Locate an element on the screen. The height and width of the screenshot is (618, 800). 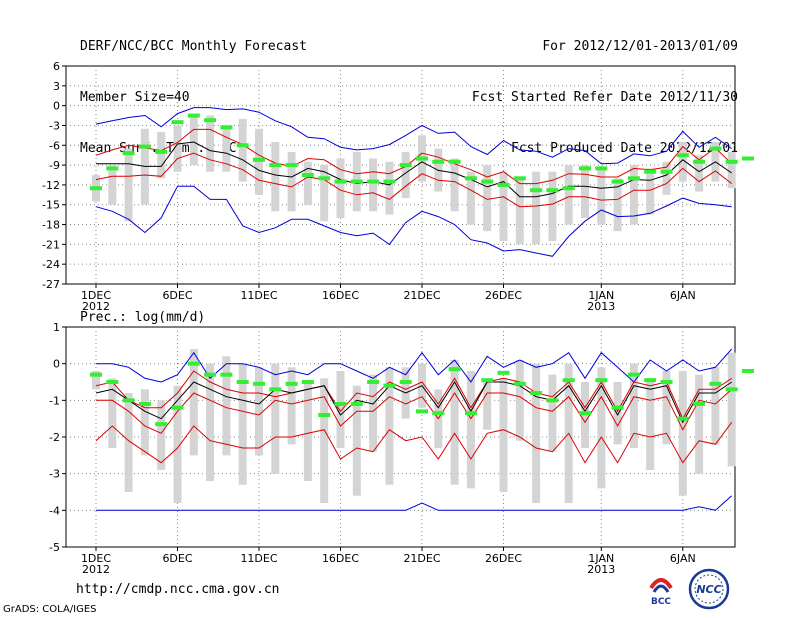
x-tick-label: 26DEC is located at coordinates (503, 295).